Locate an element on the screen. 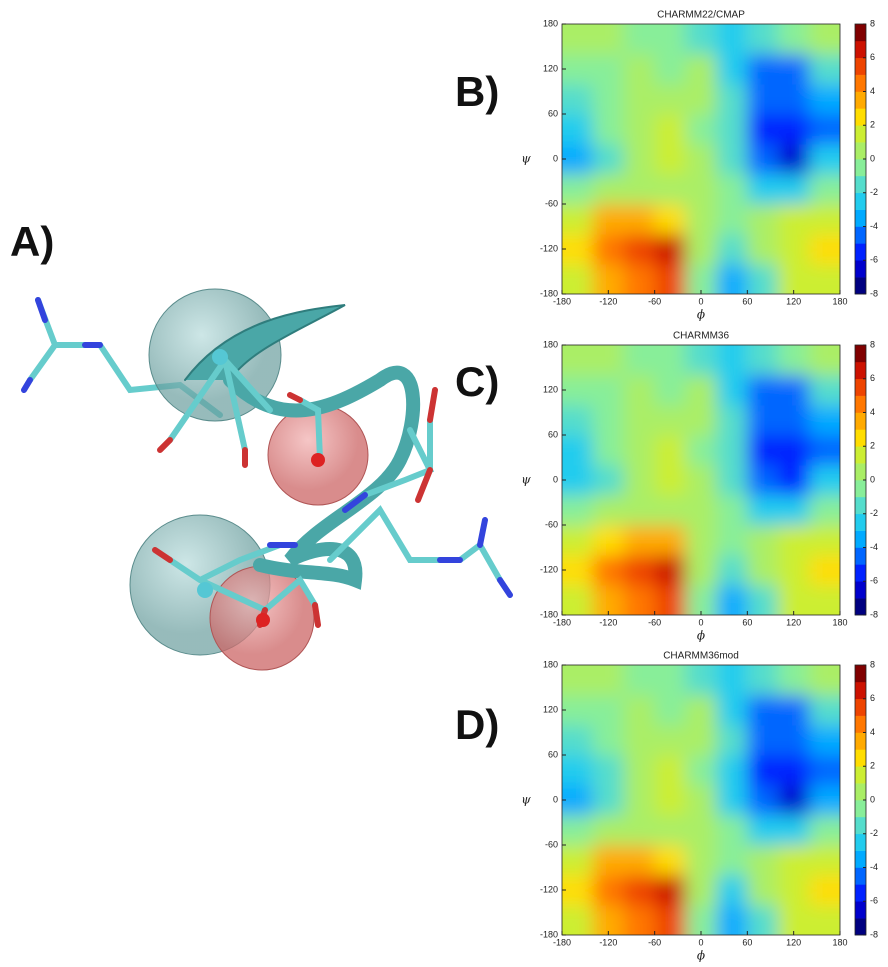 This screenshot has width=888, height=967. x-tick-label: 60 is located at coordinates (747, 942).